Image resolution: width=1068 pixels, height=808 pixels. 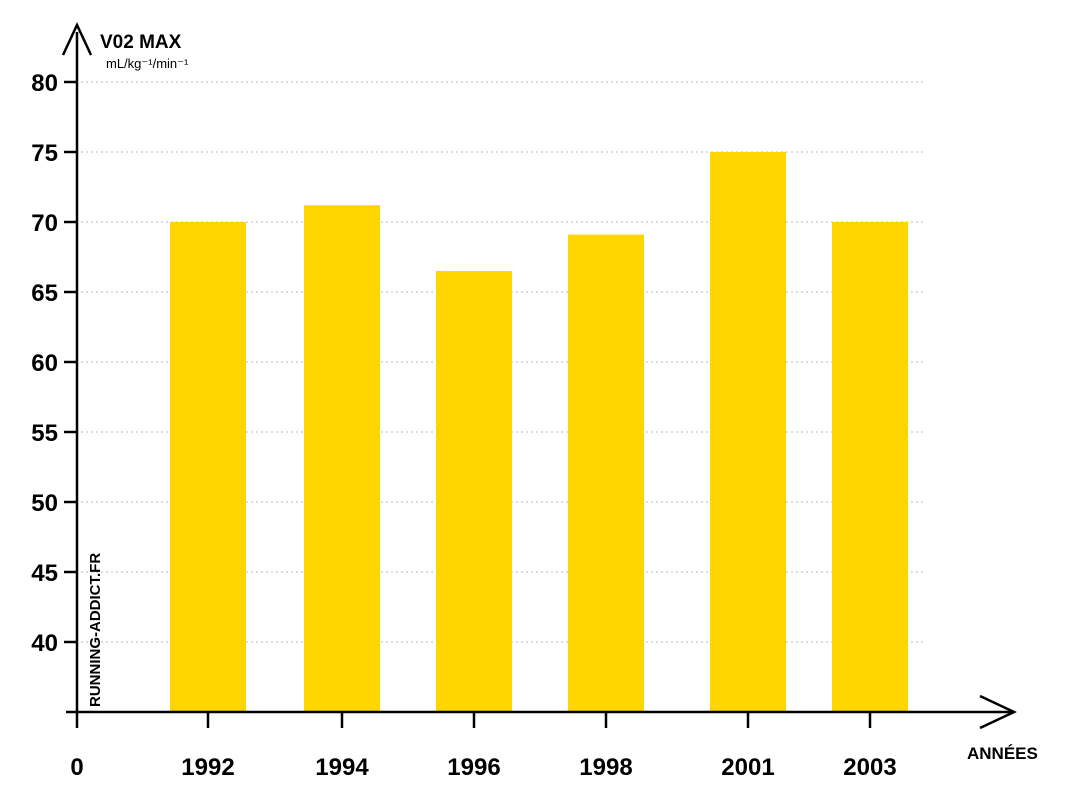 I want to click on y-tick-label: 50, so click(x=44, y=503).